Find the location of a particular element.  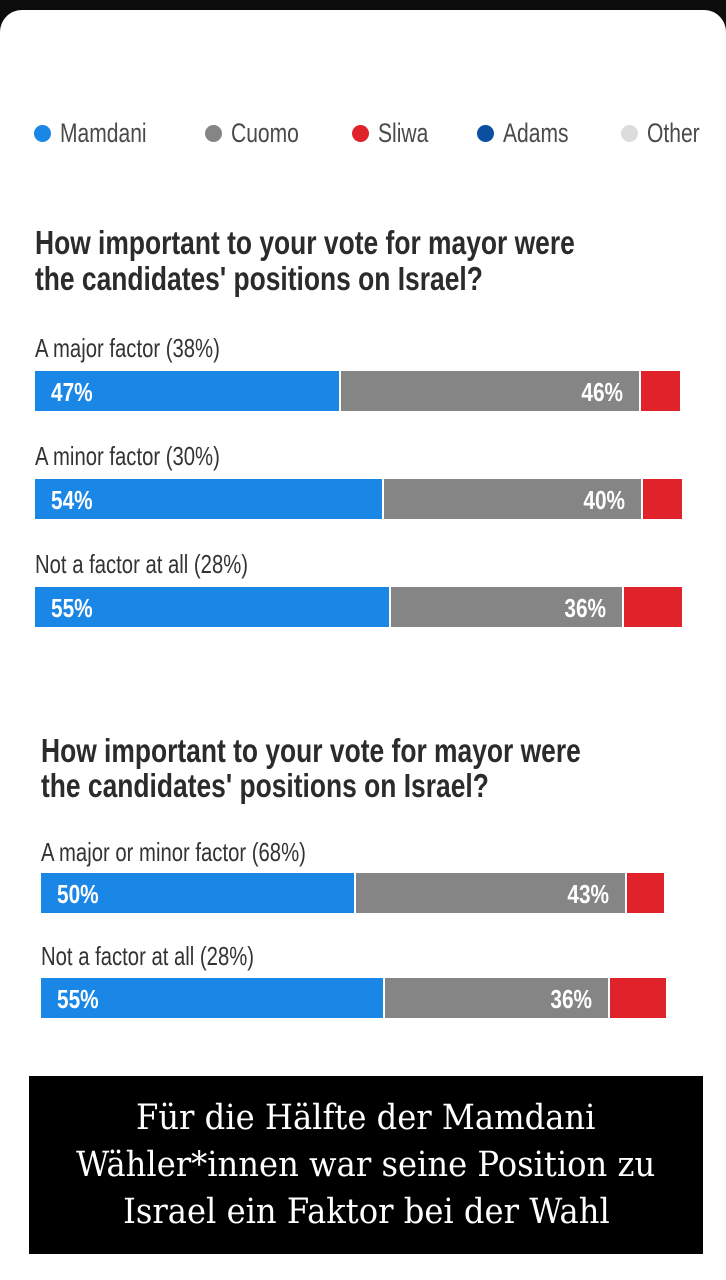

chart-1-row-label: Not a factor at all (28%) is located at coordinates (142, 564).